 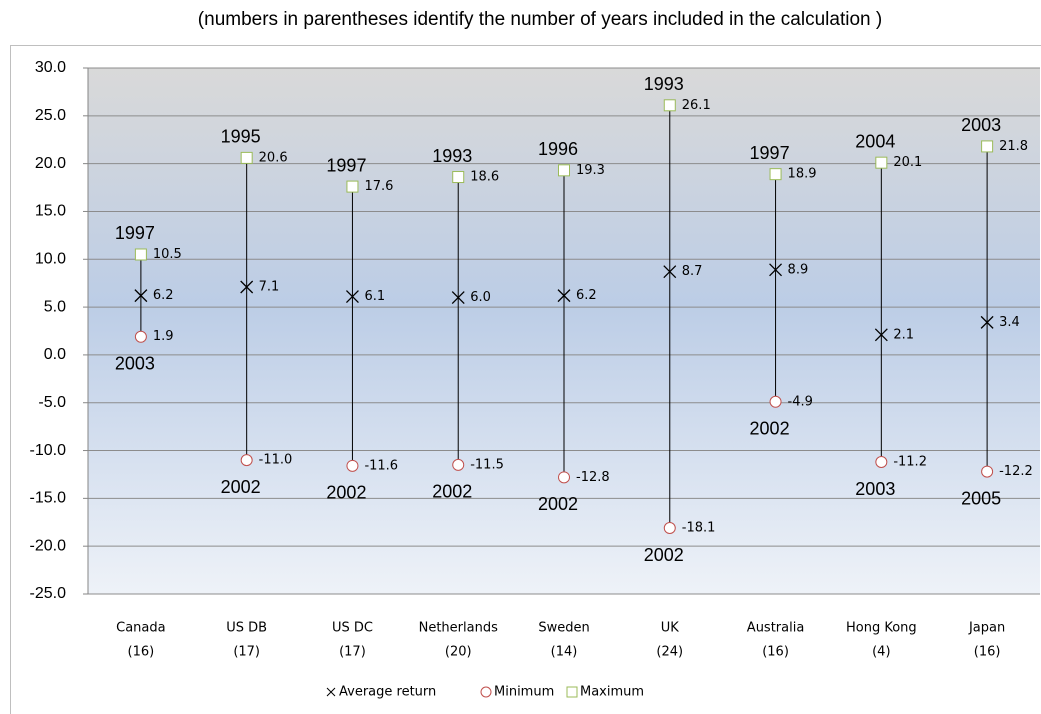 What do you see at coordinates (1009, 322) in the screenshot?
I see `data-label: 3.4` at bounding box center [1009, 322].